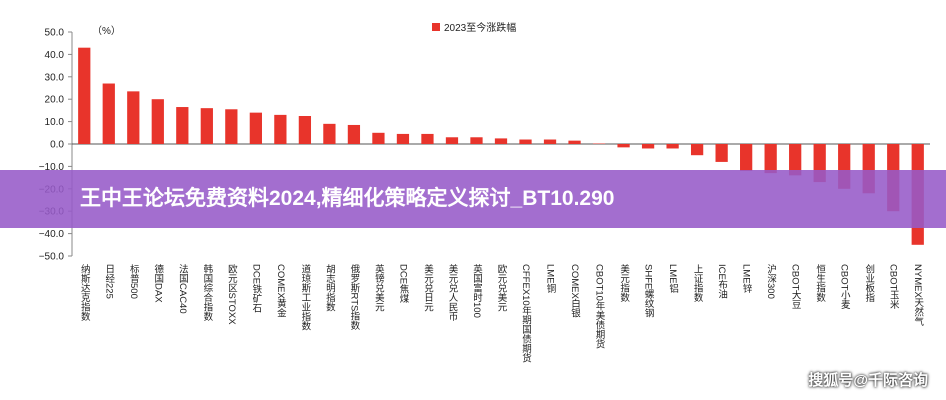 This screenshot has height=400, width=946. I want to click on x-tick-label: SHFE螺纹钢, so click(649, 291).